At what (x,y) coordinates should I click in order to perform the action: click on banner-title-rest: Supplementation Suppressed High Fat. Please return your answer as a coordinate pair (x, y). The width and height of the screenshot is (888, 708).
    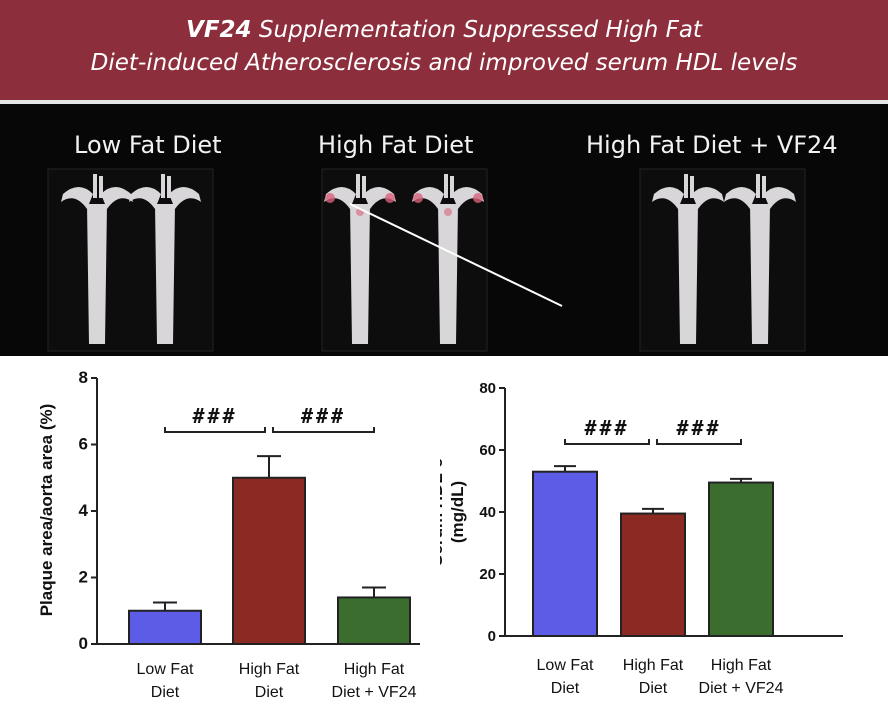
    Looking at the image, I should click on (476, 30).